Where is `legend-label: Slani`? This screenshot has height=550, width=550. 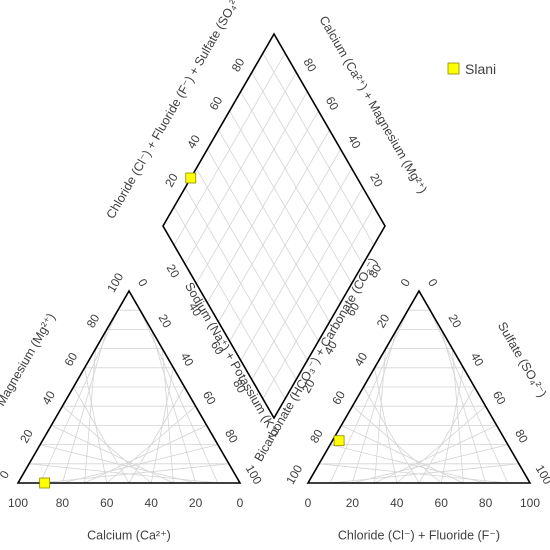
legend-label: Slani is located at coordinates (480, 69).